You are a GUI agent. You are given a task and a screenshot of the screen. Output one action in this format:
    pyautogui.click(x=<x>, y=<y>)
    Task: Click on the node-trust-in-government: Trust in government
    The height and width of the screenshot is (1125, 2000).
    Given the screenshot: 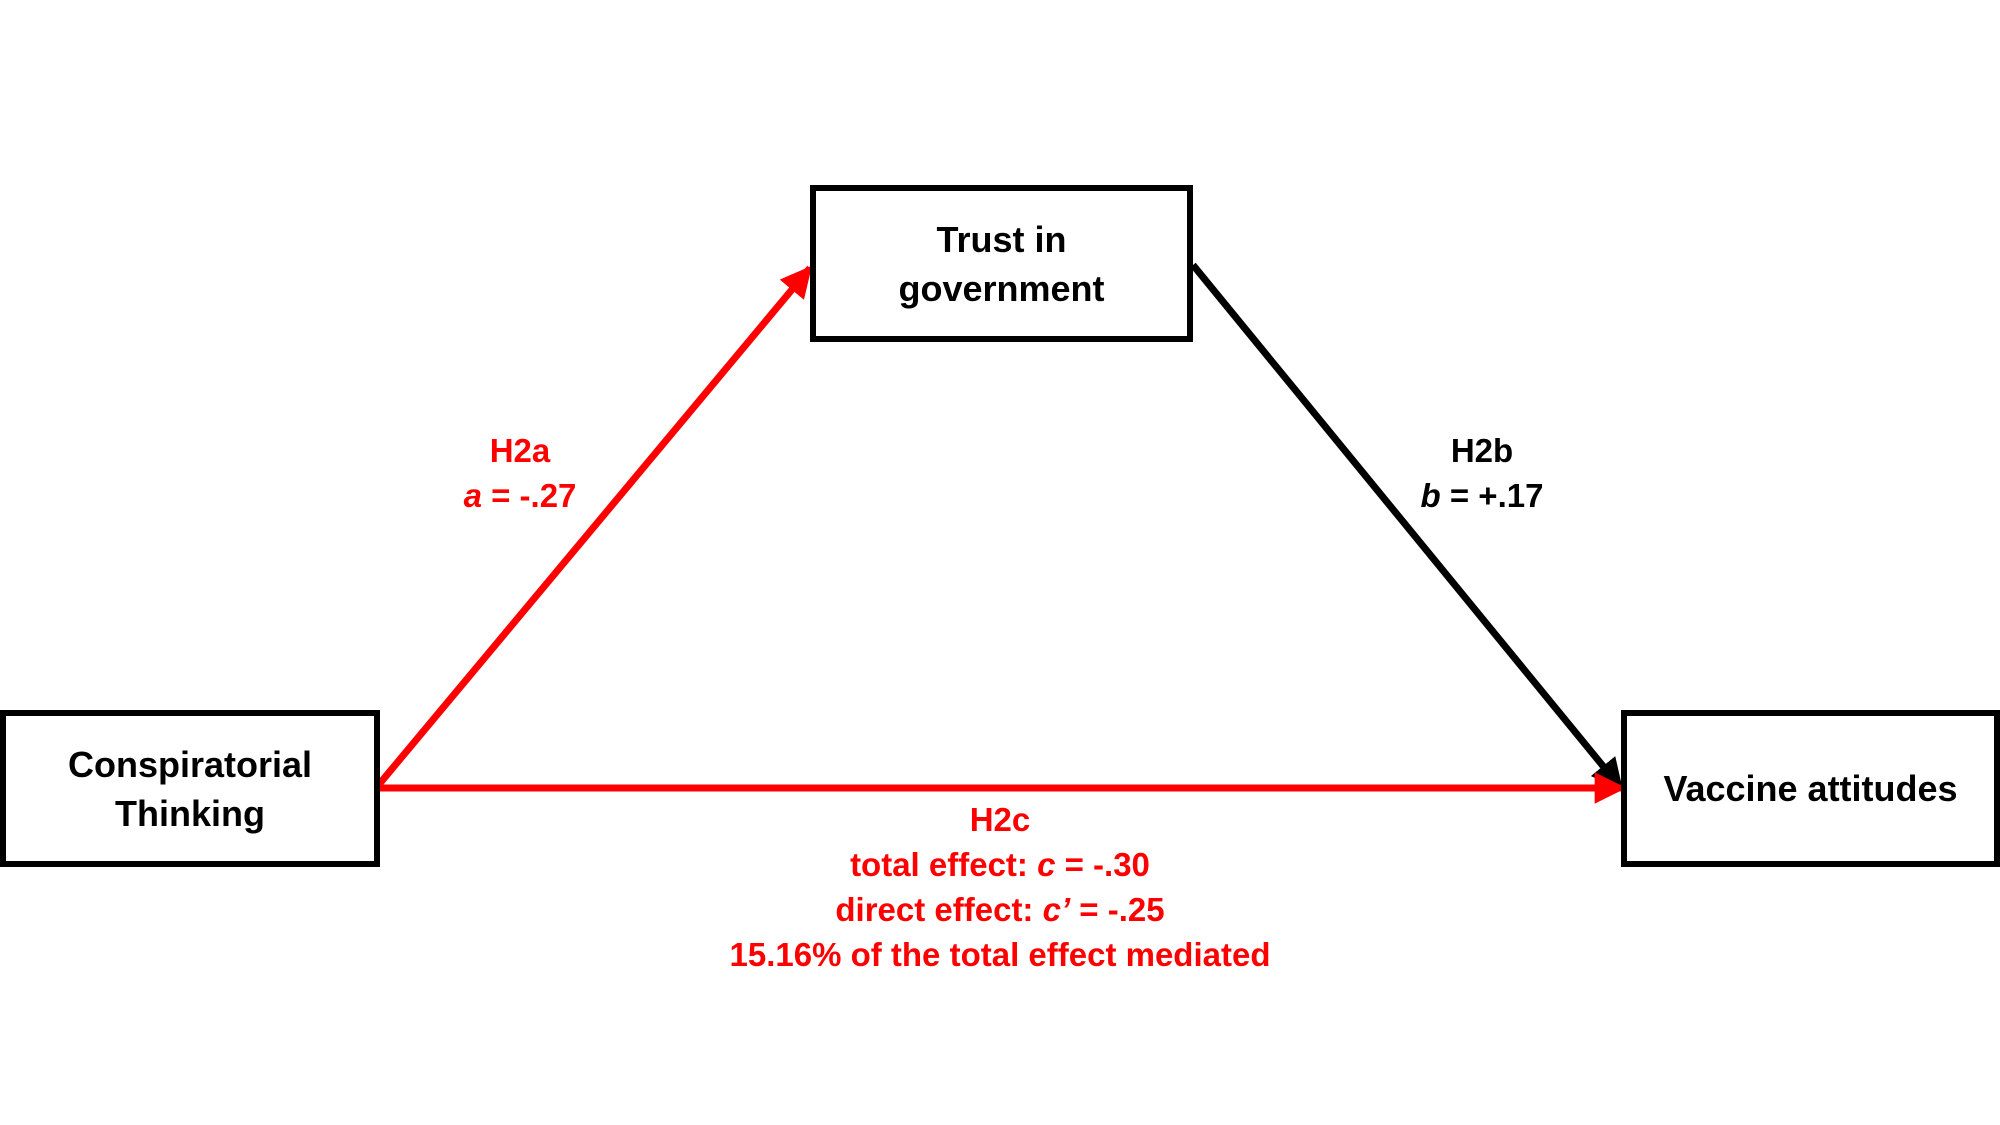 What is the action you would take?
    pyautogui.click(x=1001, y=263)
    